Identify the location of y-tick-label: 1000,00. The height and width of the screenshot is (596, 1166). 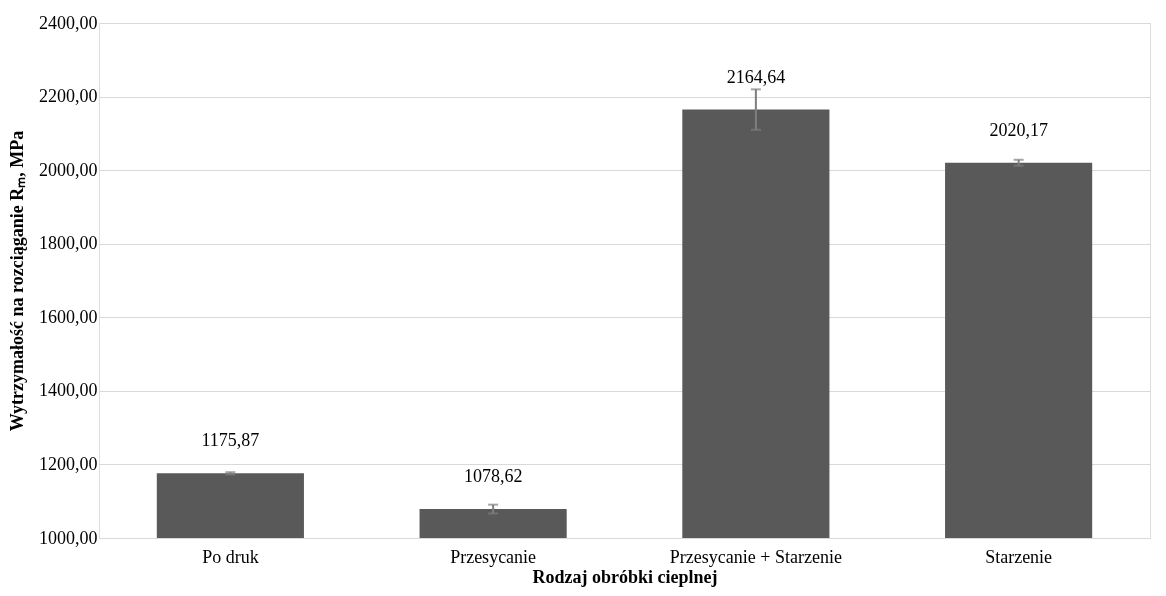
(68, 537).